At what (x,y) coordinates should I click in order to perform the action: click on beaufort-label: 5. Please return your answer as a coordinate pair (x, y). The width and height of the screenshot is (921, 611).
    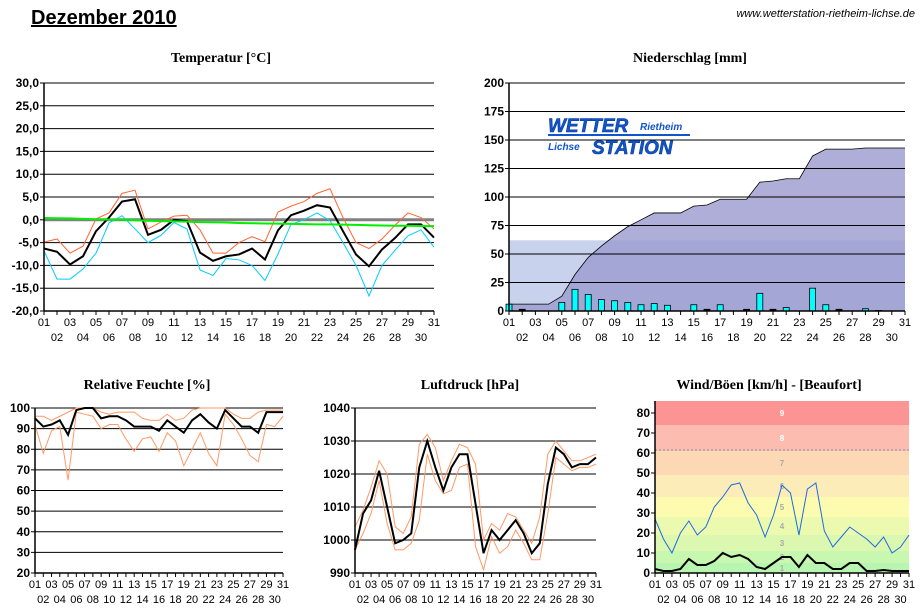
    Looking at the image, I should click on (782, 507).